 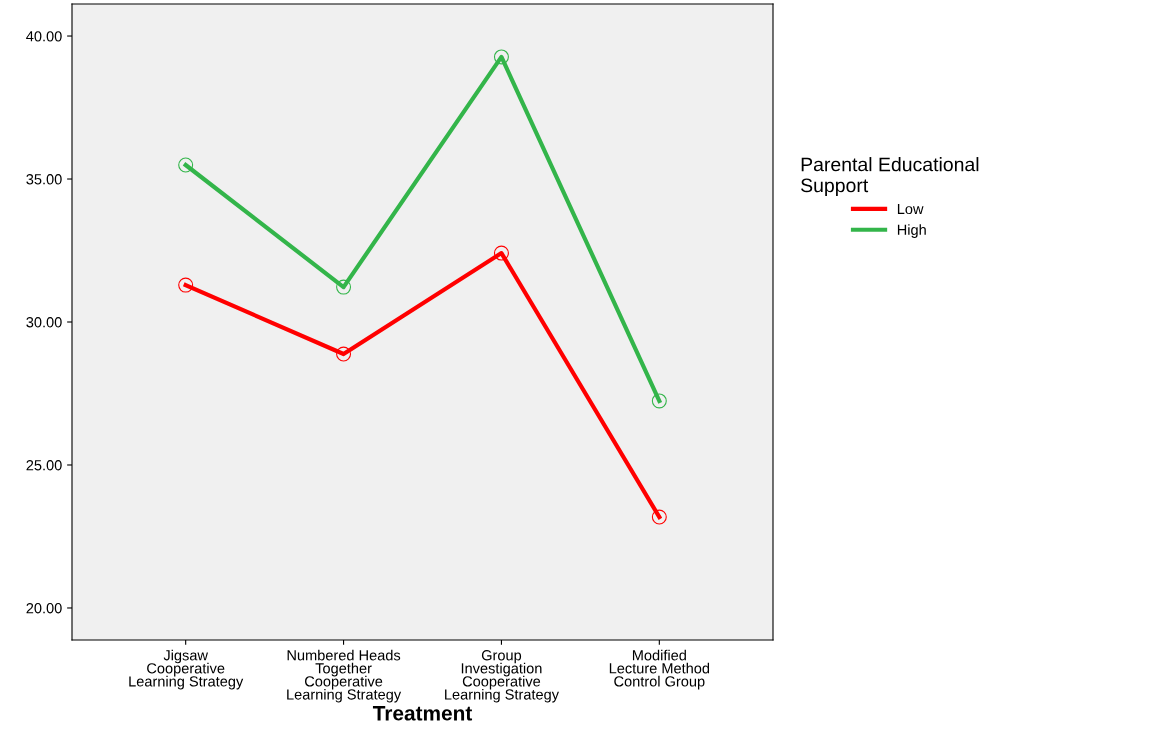 I want to click on legend-label: Low, so click(x=910, y=209).